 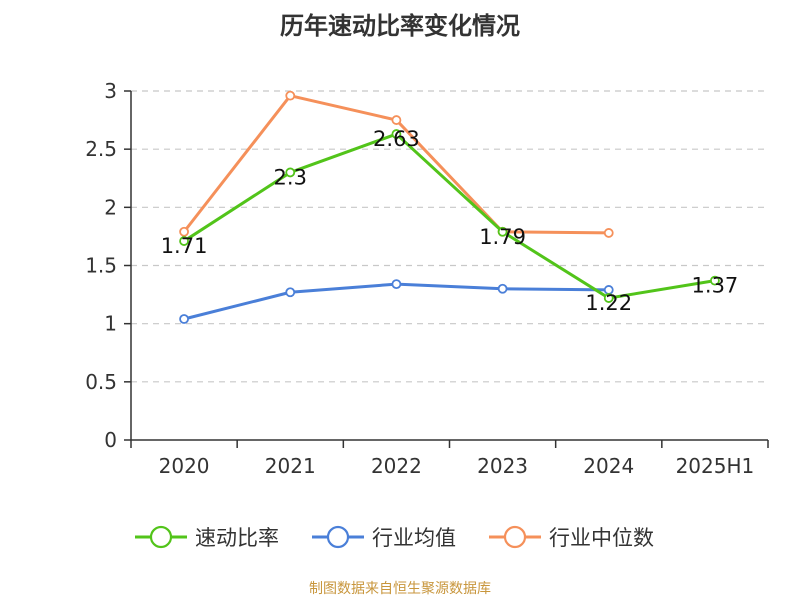 I want to click on legend: 速动比率 行业均值 行业中位数, so click(x=394, y=537).